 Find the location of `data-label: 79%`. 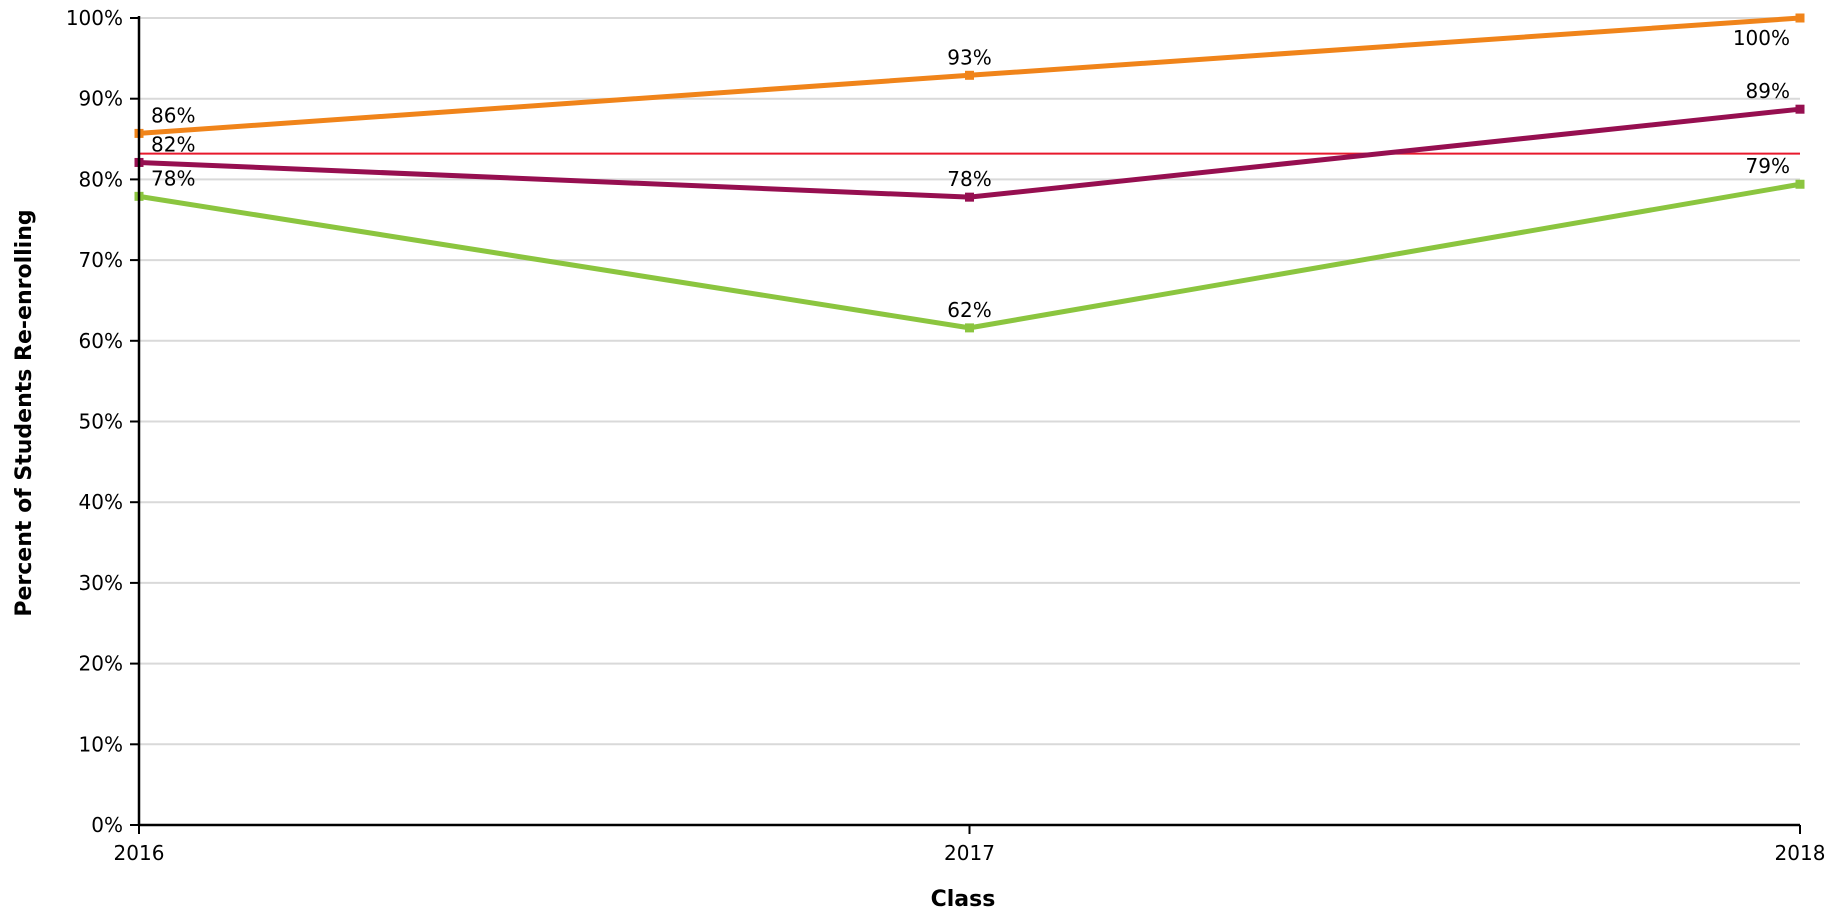

data-label: 79% is located at coordinates (1768, 166).